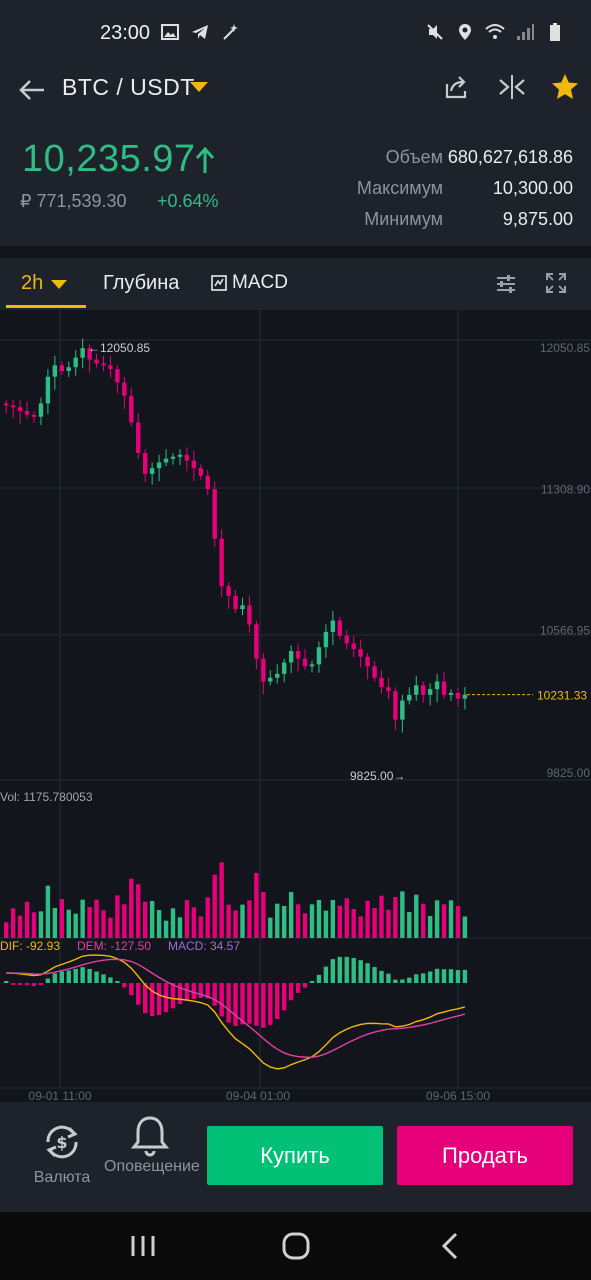 The width and height of the screenshot is (591, 1280). I want to click on back-arrow-icon, so click(32, 90).